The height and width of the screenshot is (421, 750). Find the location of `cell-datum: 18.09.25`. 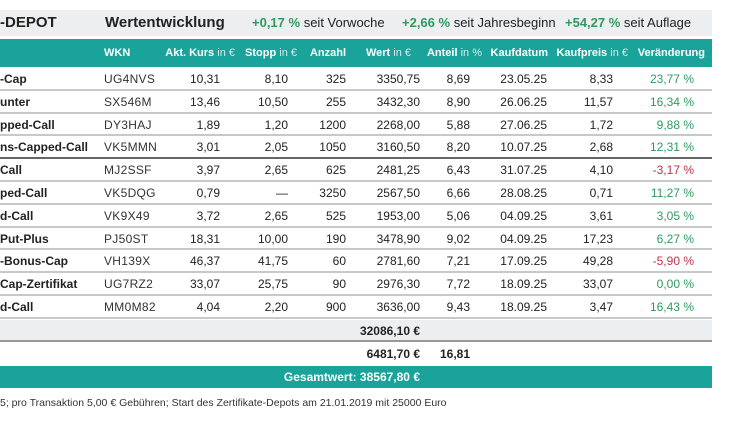

cell-datum: 18.09.25 is located at coordinates (523, 306).